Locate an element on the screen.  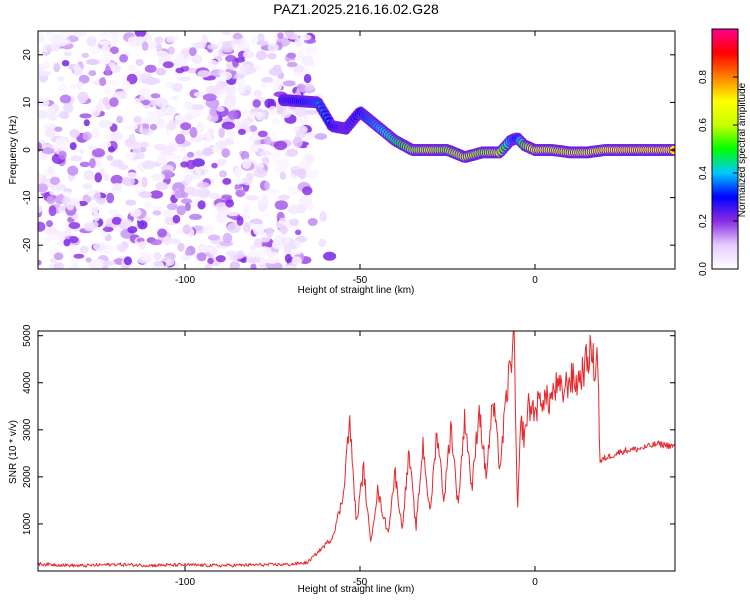
snr-y-label: SNR (10 * v/v) is located at coordinates (13, 452).